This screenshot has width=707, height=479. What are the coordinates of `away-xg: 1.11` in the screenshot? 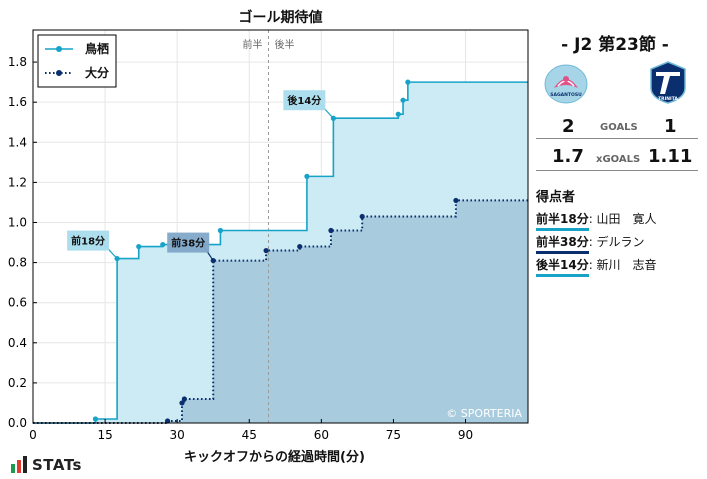 It's located at (670, 156).